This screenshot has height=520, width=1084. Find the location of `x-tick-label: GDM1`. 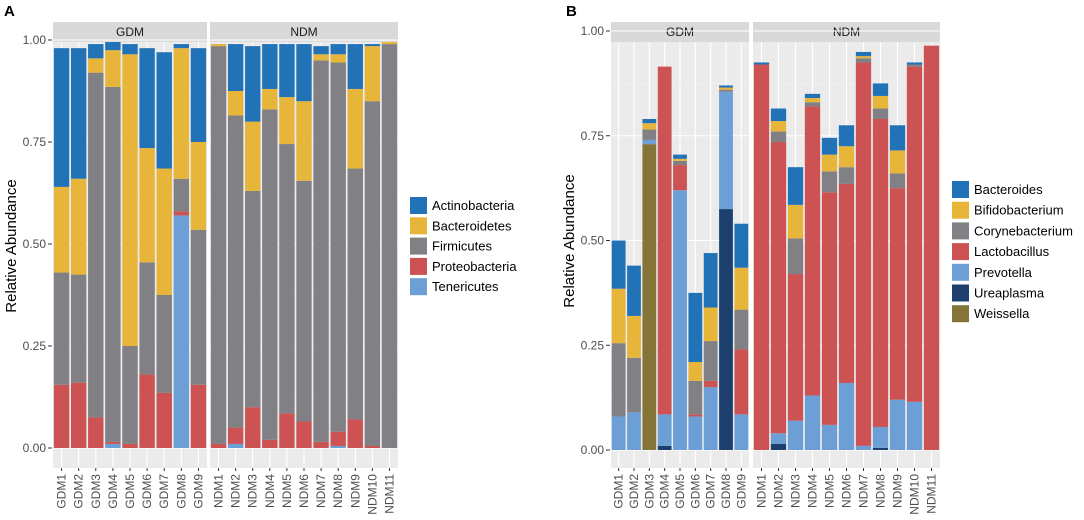

x-tick-label: GDM1 is located at coordinates (62, 491).